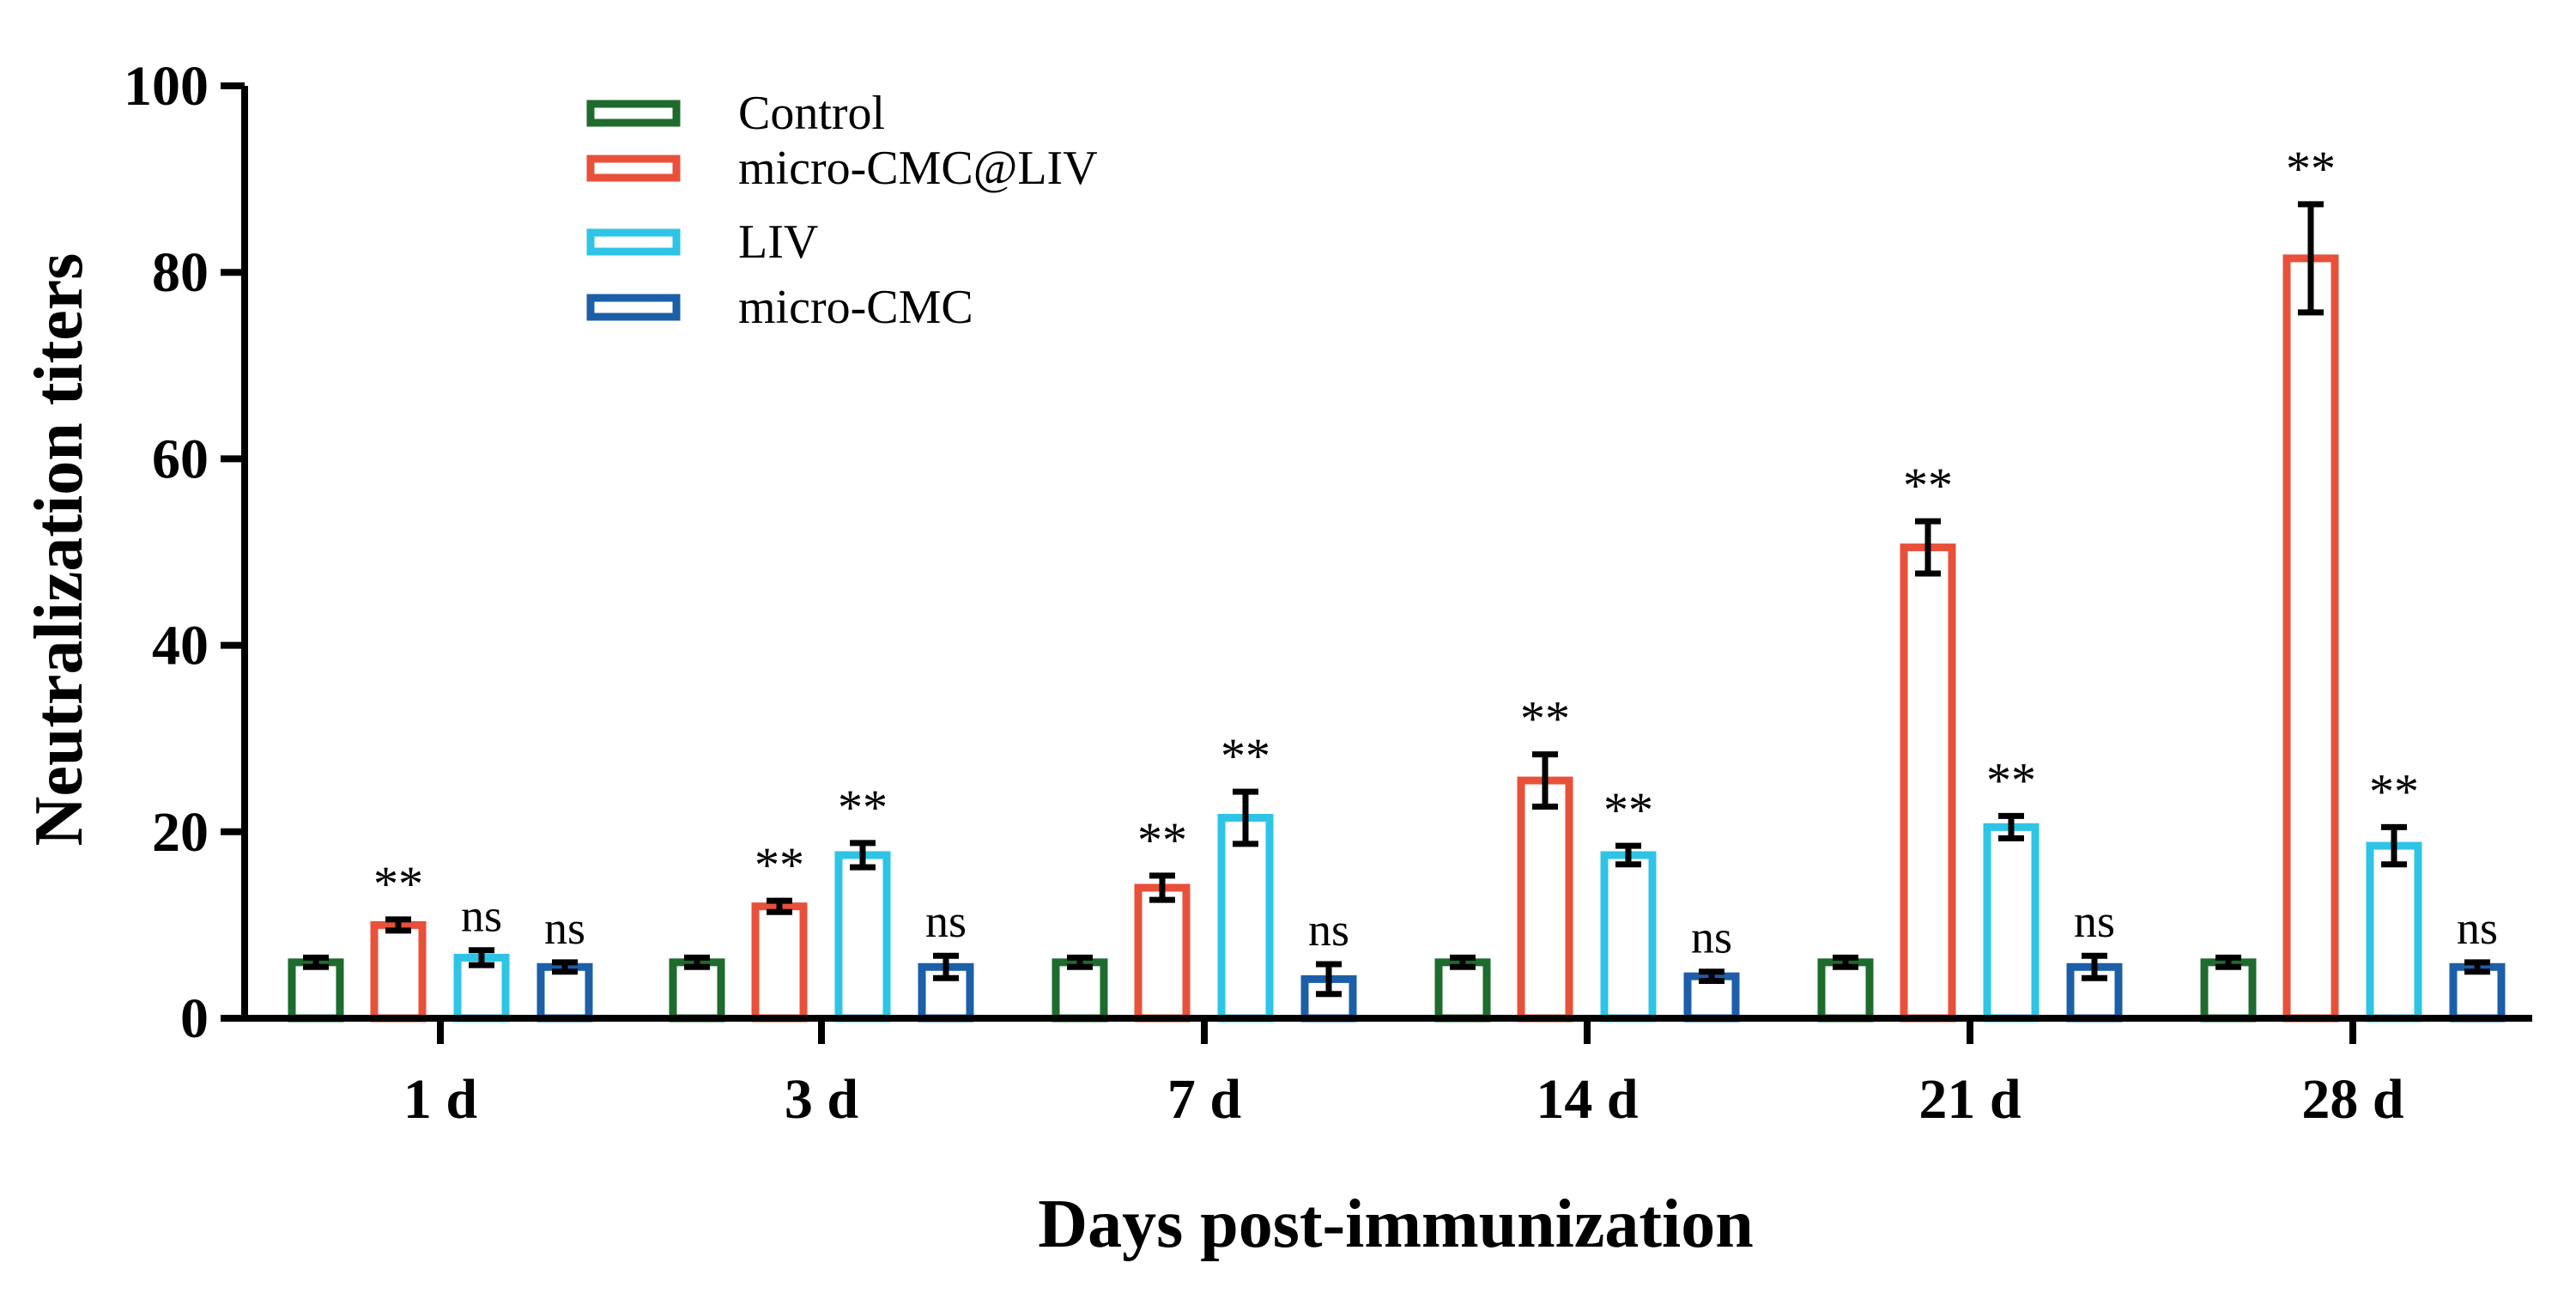 The height and width of the screenshot is (1293, 2576). Describe the element at coordinates (180, 646) in the screenshot. I see `y-tick-label: 40` at that location.